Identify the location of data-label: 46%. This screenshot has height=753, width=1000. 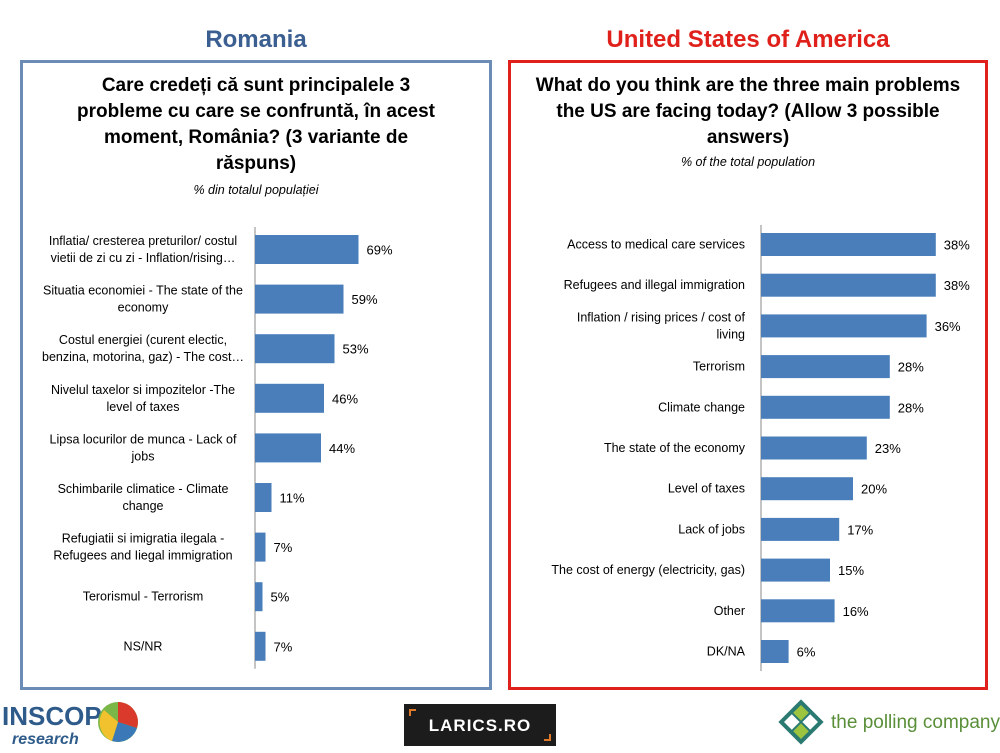
(345, 398).